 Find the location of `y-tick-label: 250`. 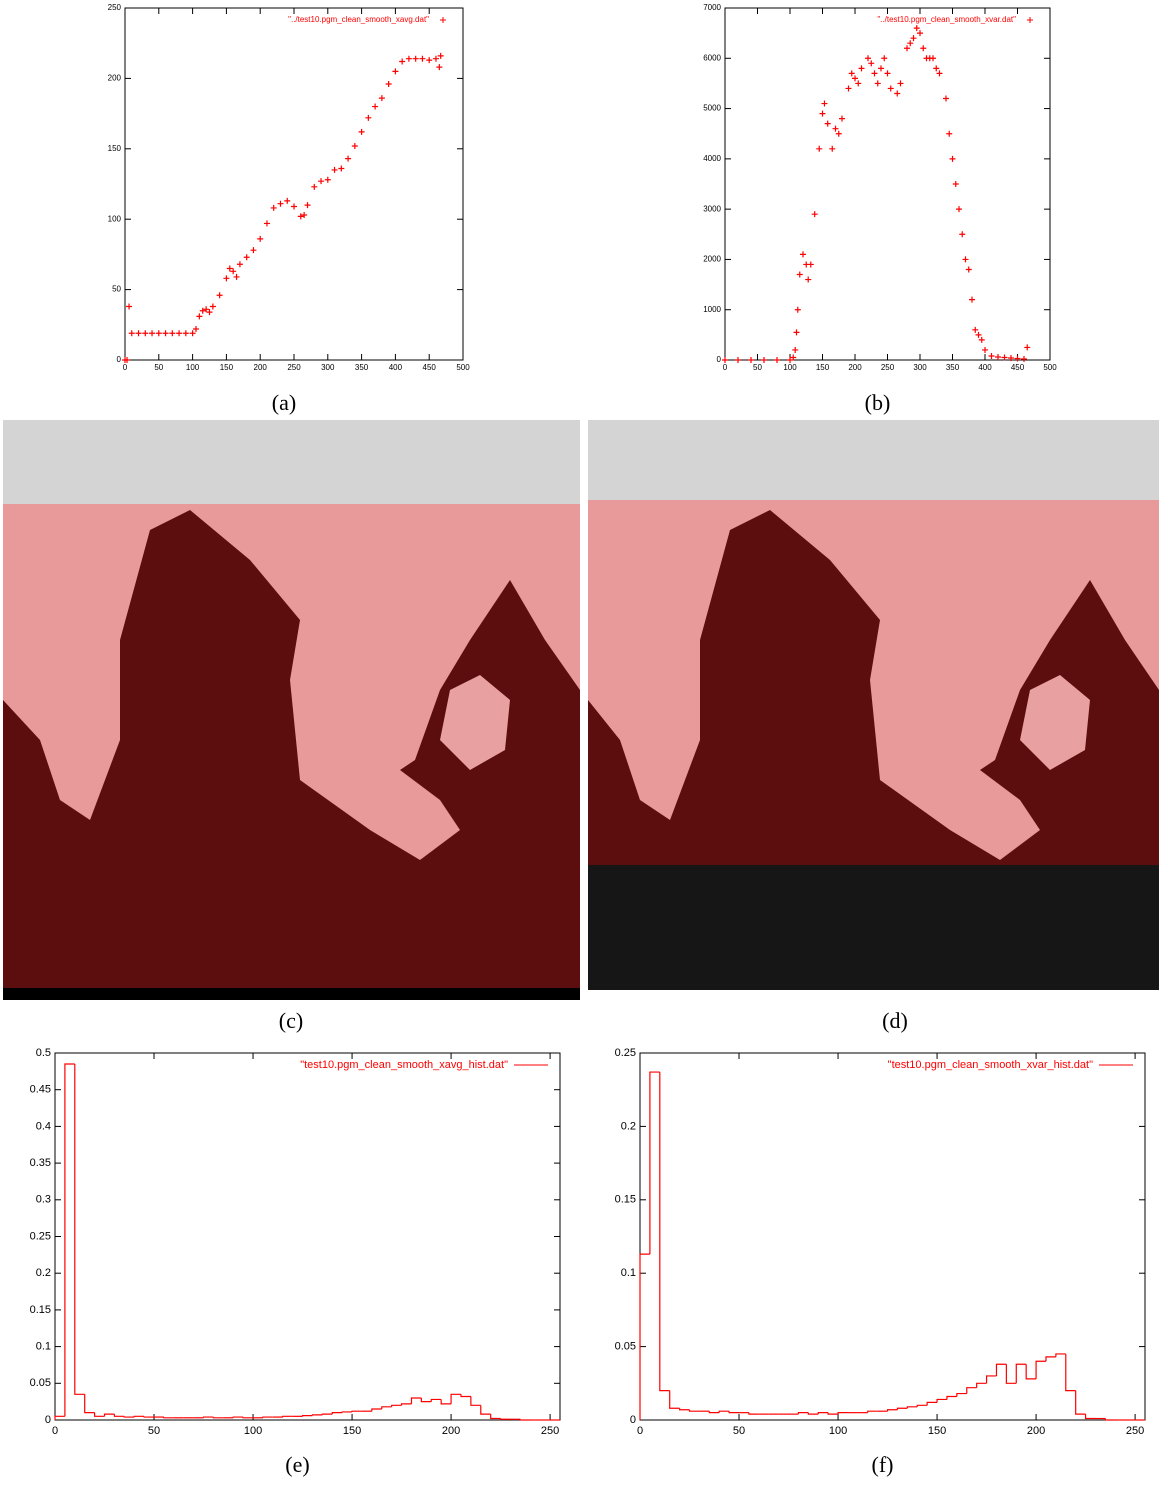

y-tick-label: 250 is located at coordinates (115, 7).